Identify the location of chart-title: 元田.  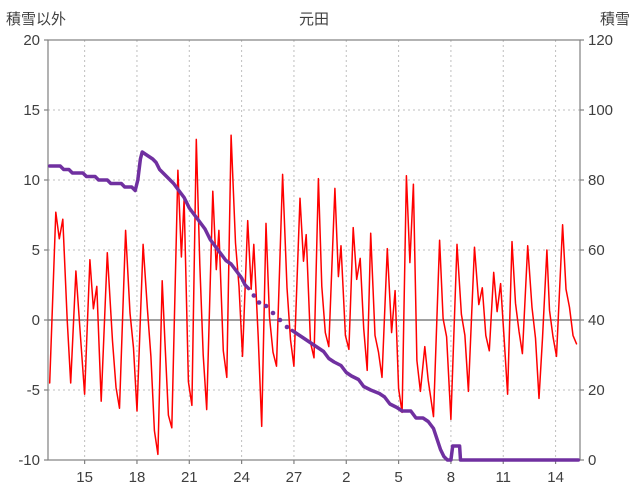
(314, 19).